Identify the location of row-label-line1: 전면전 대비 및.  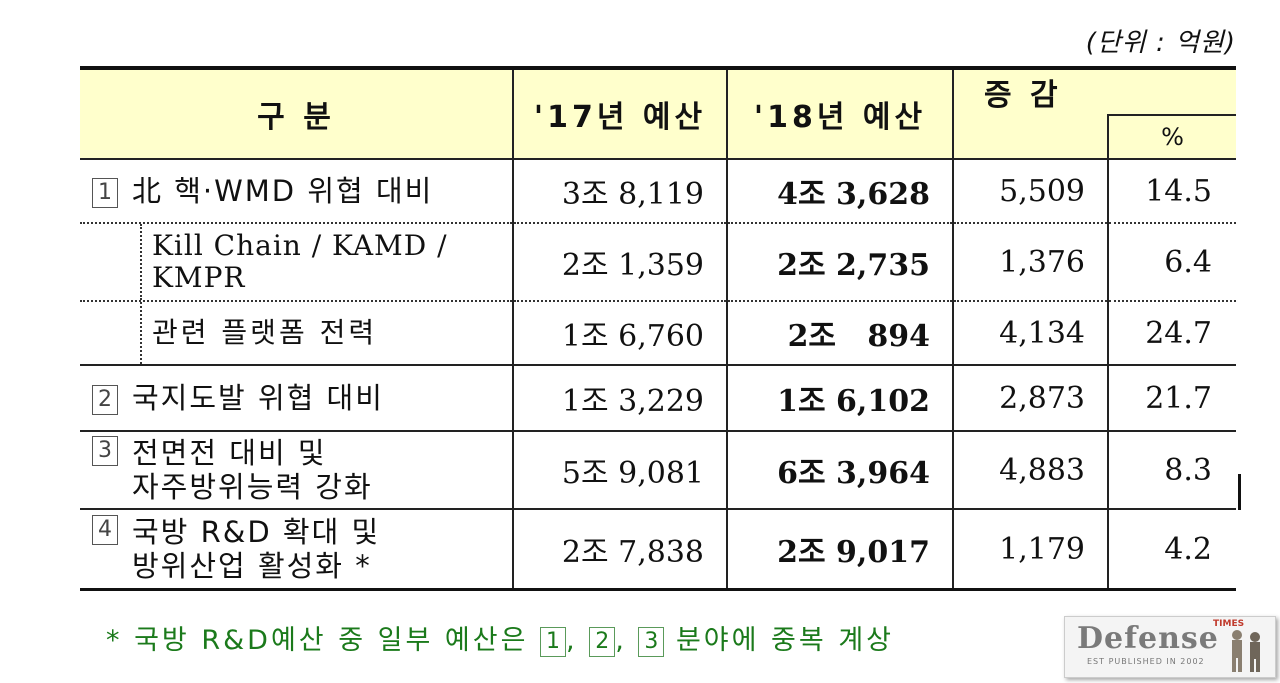
(229, 453).